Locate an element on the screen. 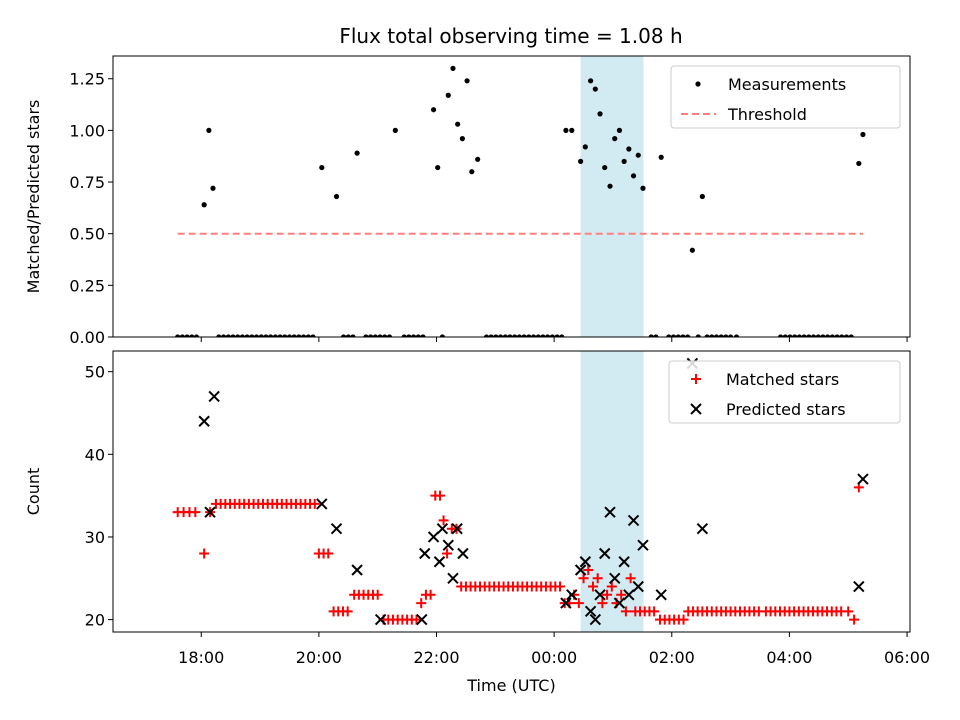 Image resolution: width=960 pixels, height=720 pixels. y-axis-label: Count is located at coordinates (33, 492).